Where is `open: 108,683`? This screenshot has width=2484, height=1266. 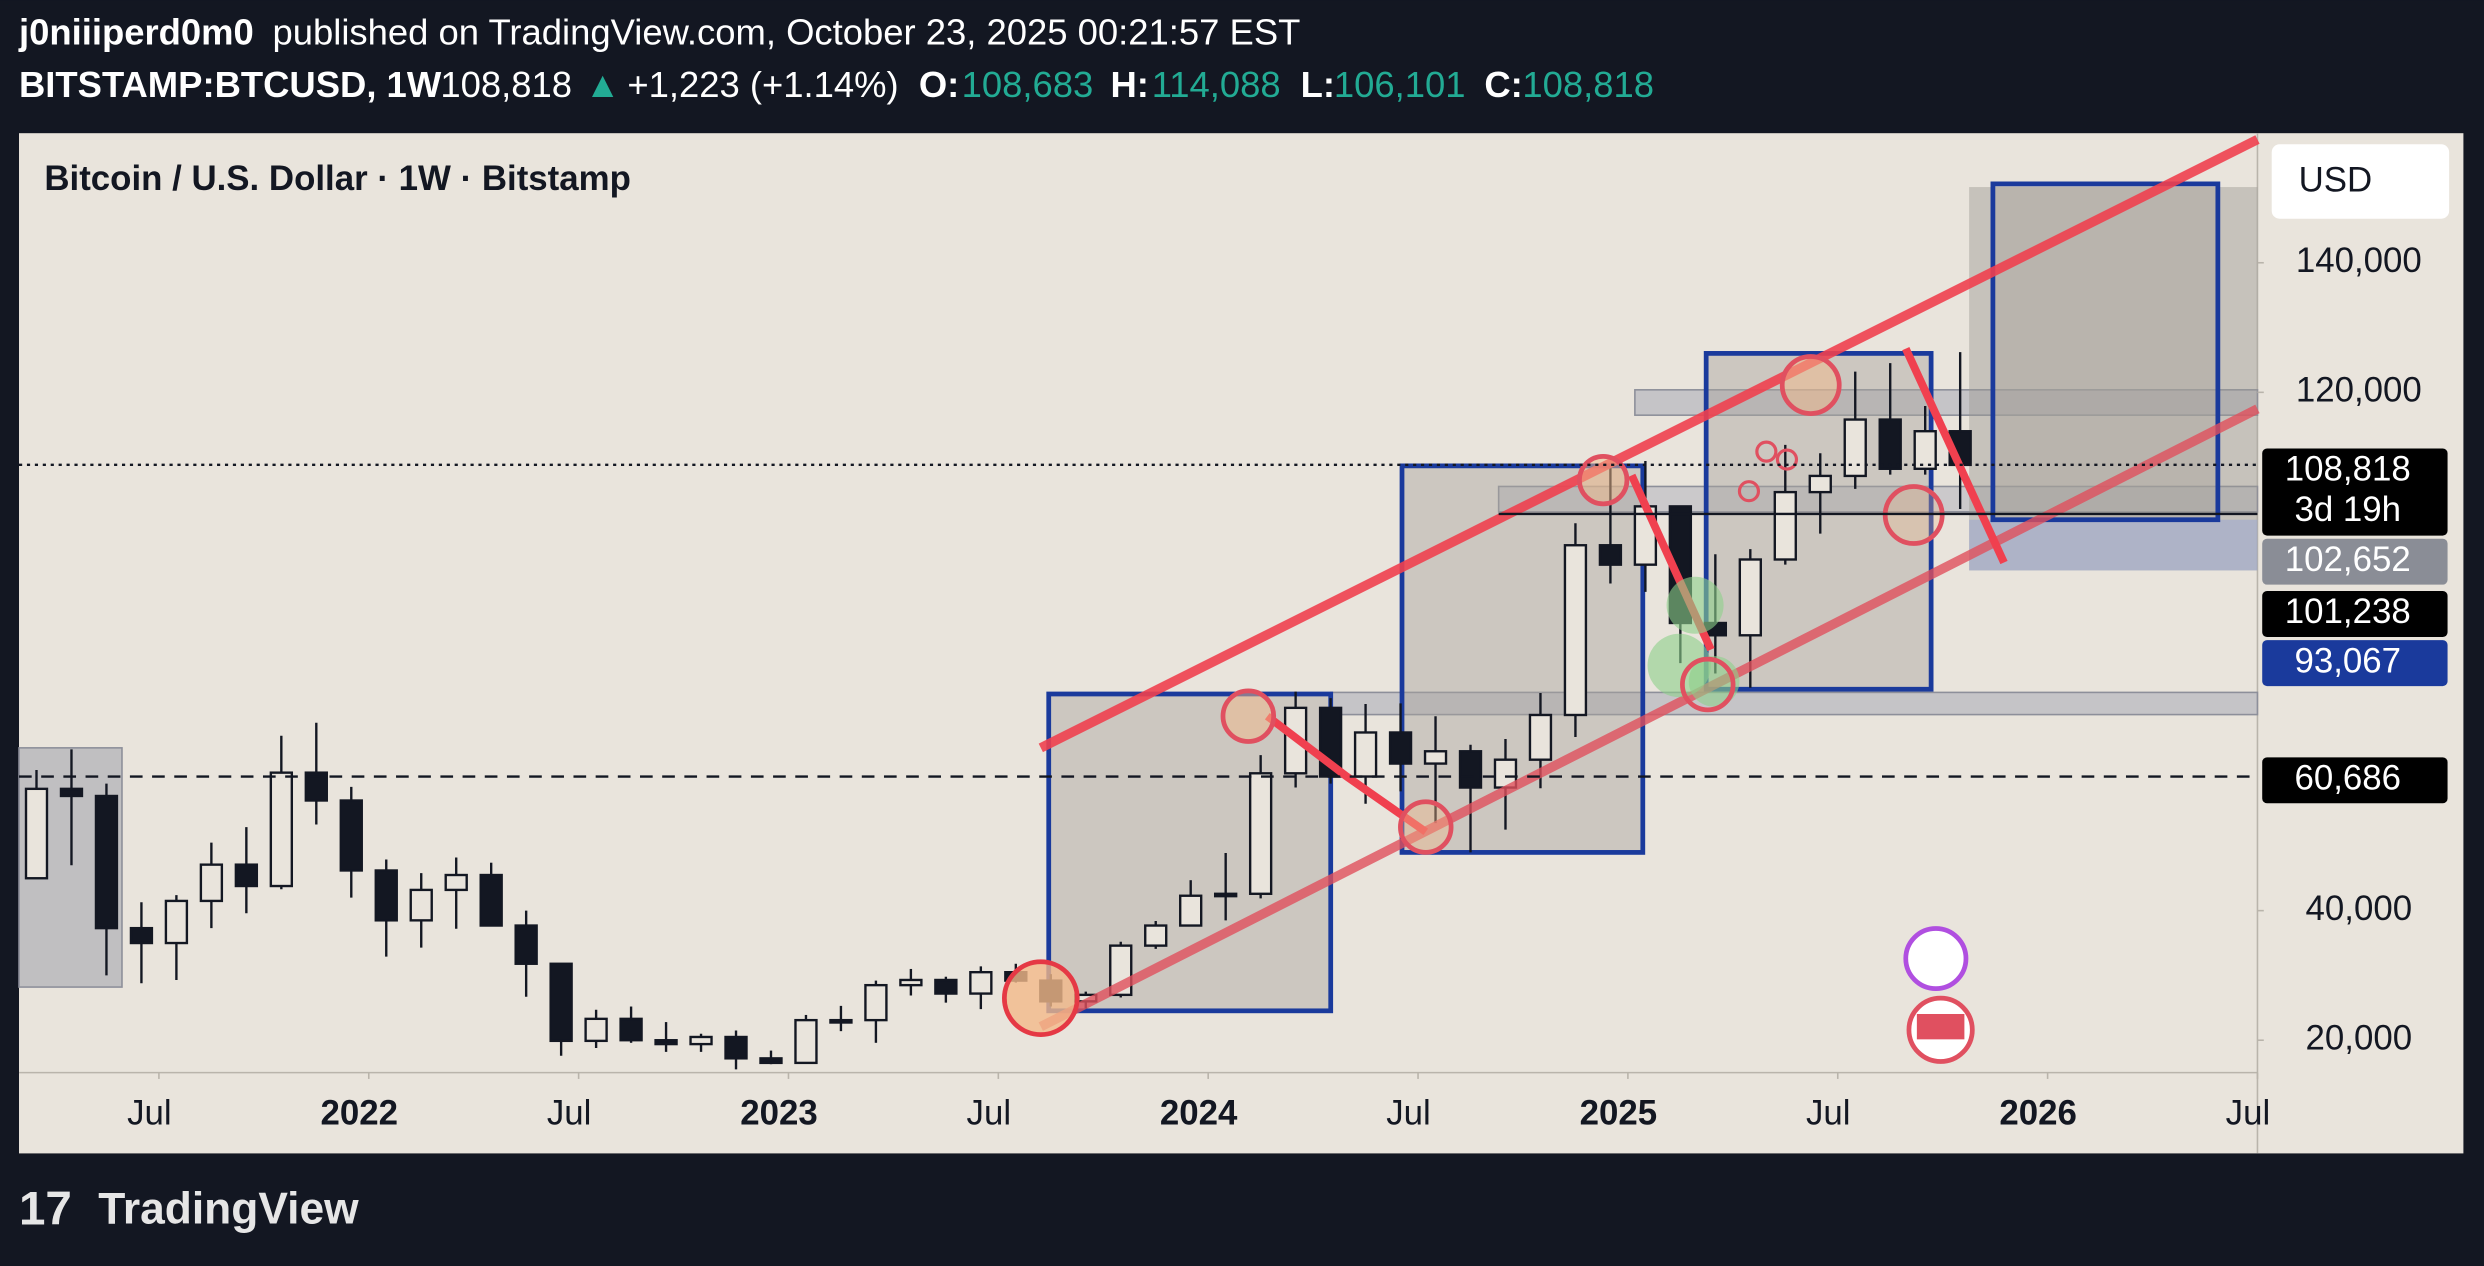
open: 108,683 is located at coordinates (1028, 84).